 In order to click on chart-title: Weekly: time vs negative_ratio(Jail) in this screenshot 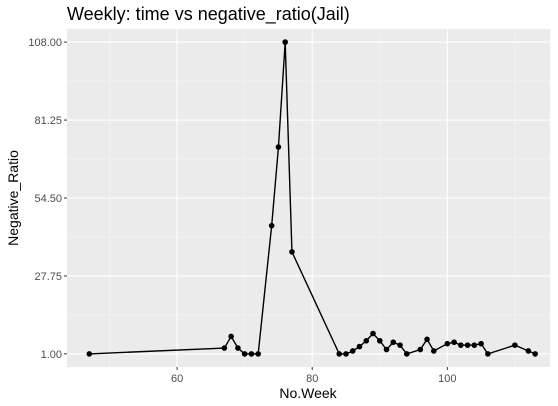, I will do `click(208, 14)`.